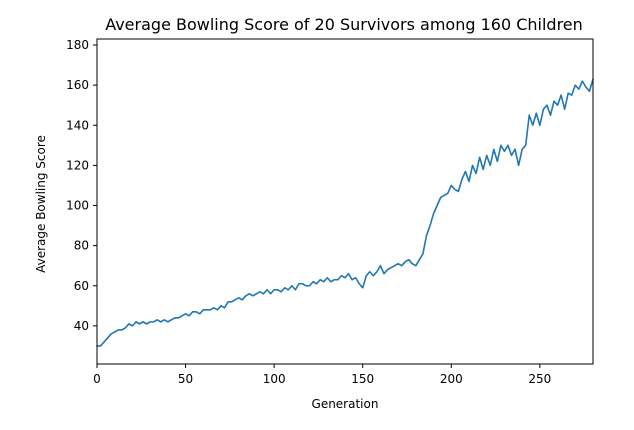  What do you see at coordinates (81, 246) in the screenshot?
I see `y-tick-label-80: 80` at bounding box center [81, 246].